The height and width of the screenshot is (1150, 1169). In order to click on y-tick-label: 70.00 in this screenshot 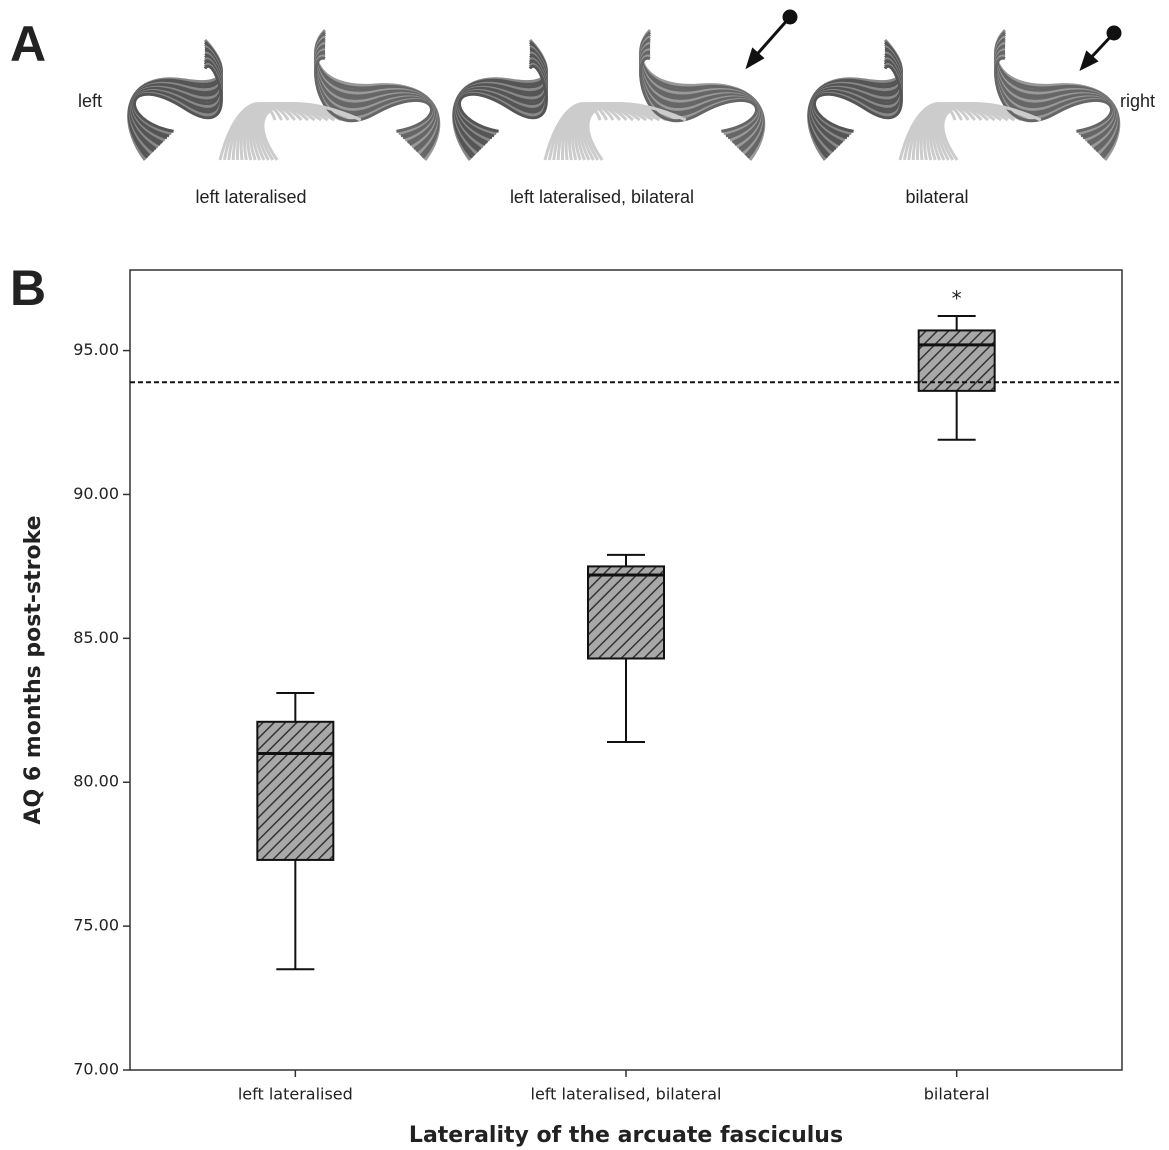, I will do `click(96, 1069)`.